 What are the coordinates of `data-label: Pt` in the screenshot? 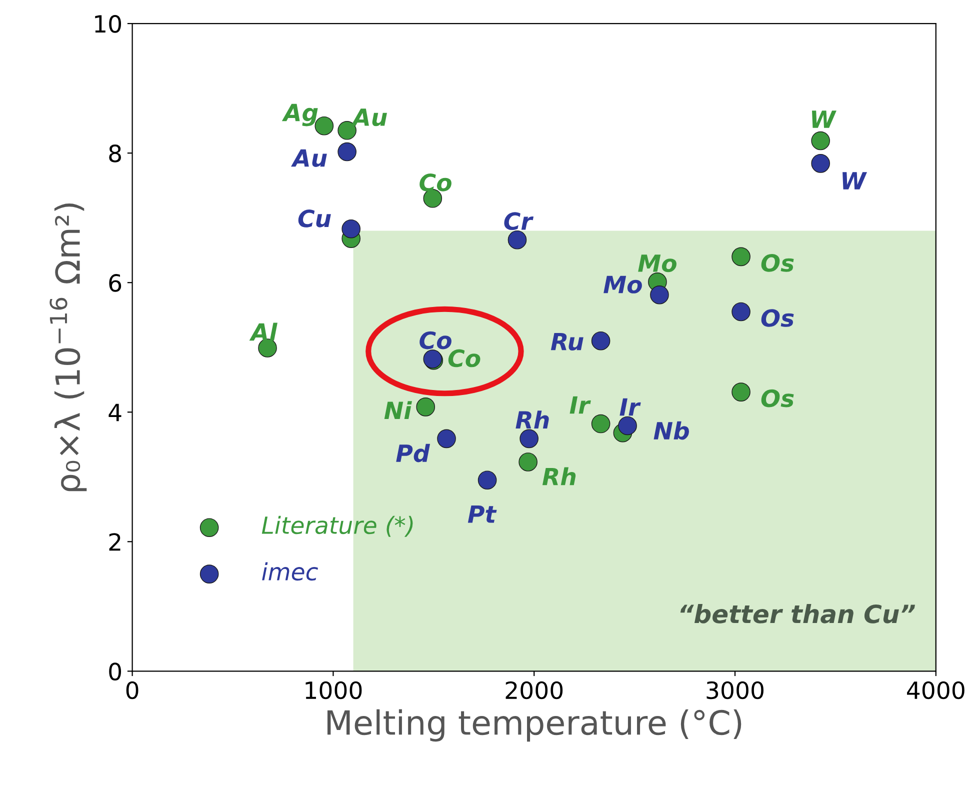 It's located at (482, 514).